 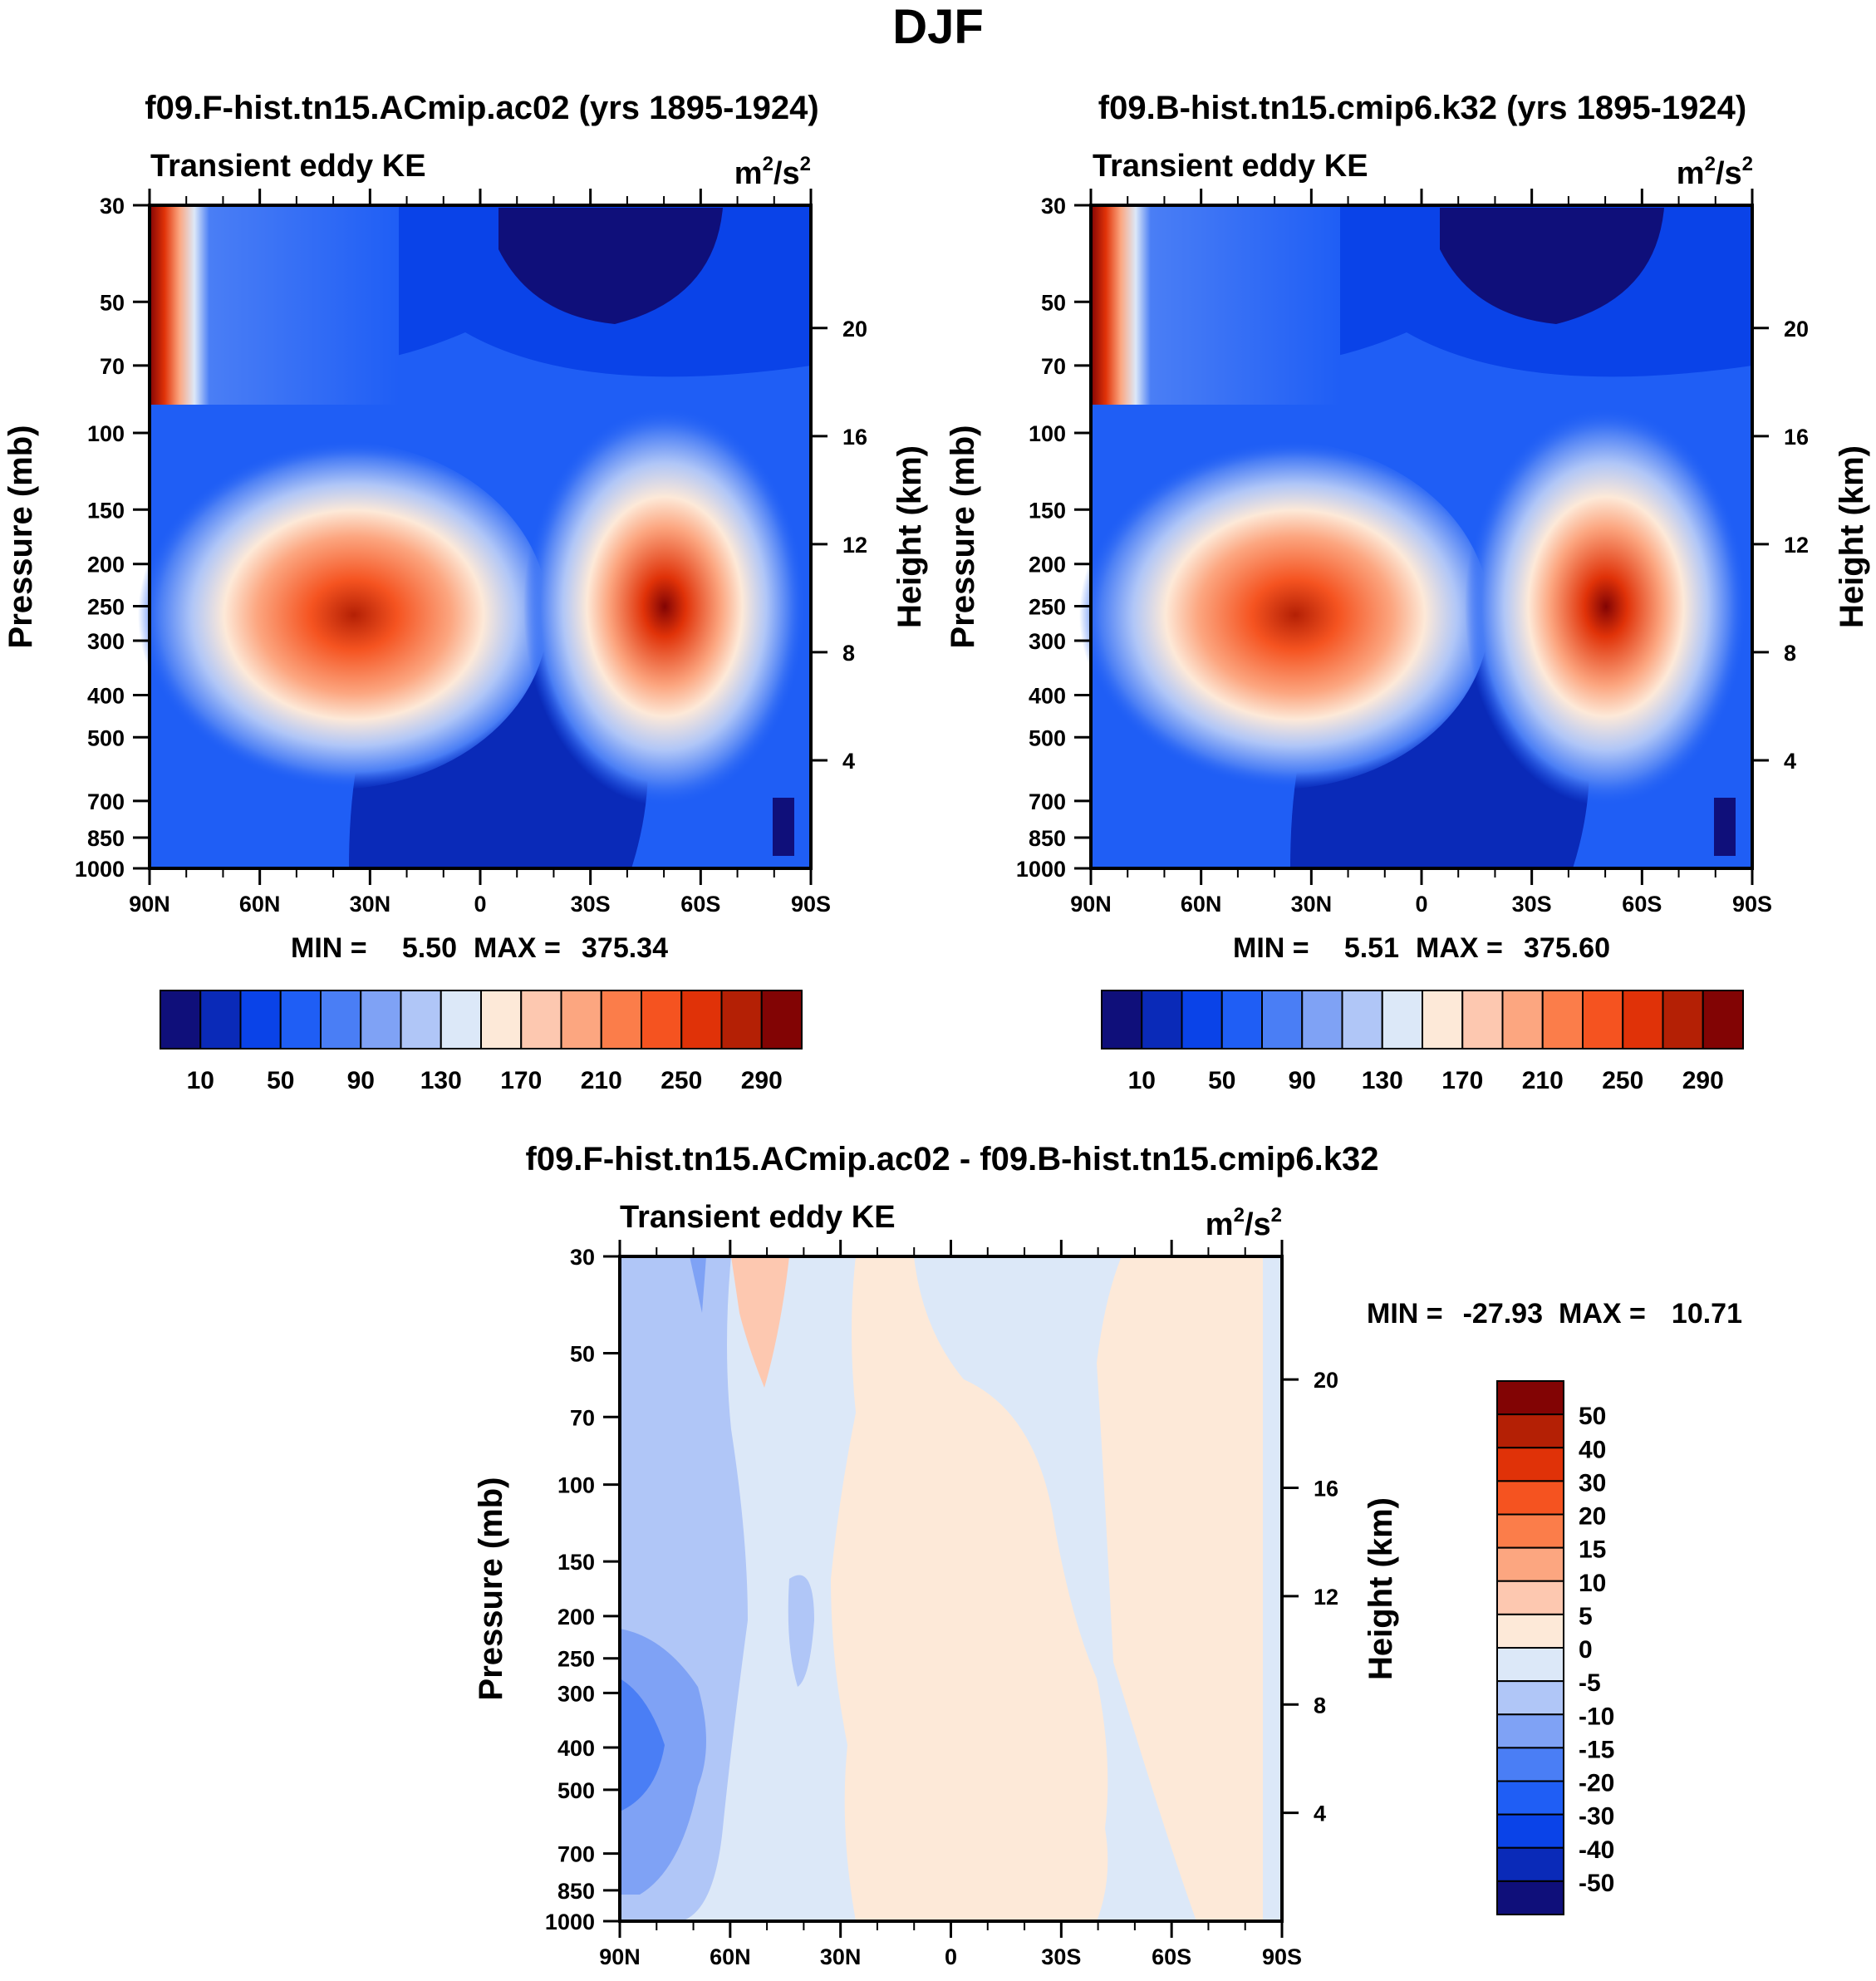 I want to click on panel-diff-colorbar-label: 30, so click(x=1592, y=1483).